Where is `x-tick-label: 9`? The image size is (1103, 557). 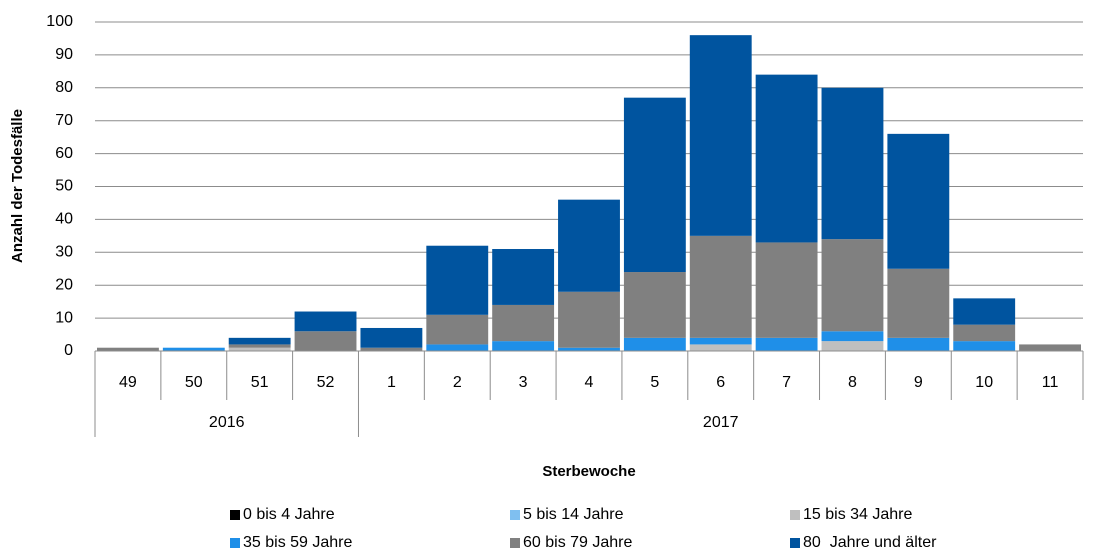
x-tick-label: 9 is located at coordinates (918, 382).